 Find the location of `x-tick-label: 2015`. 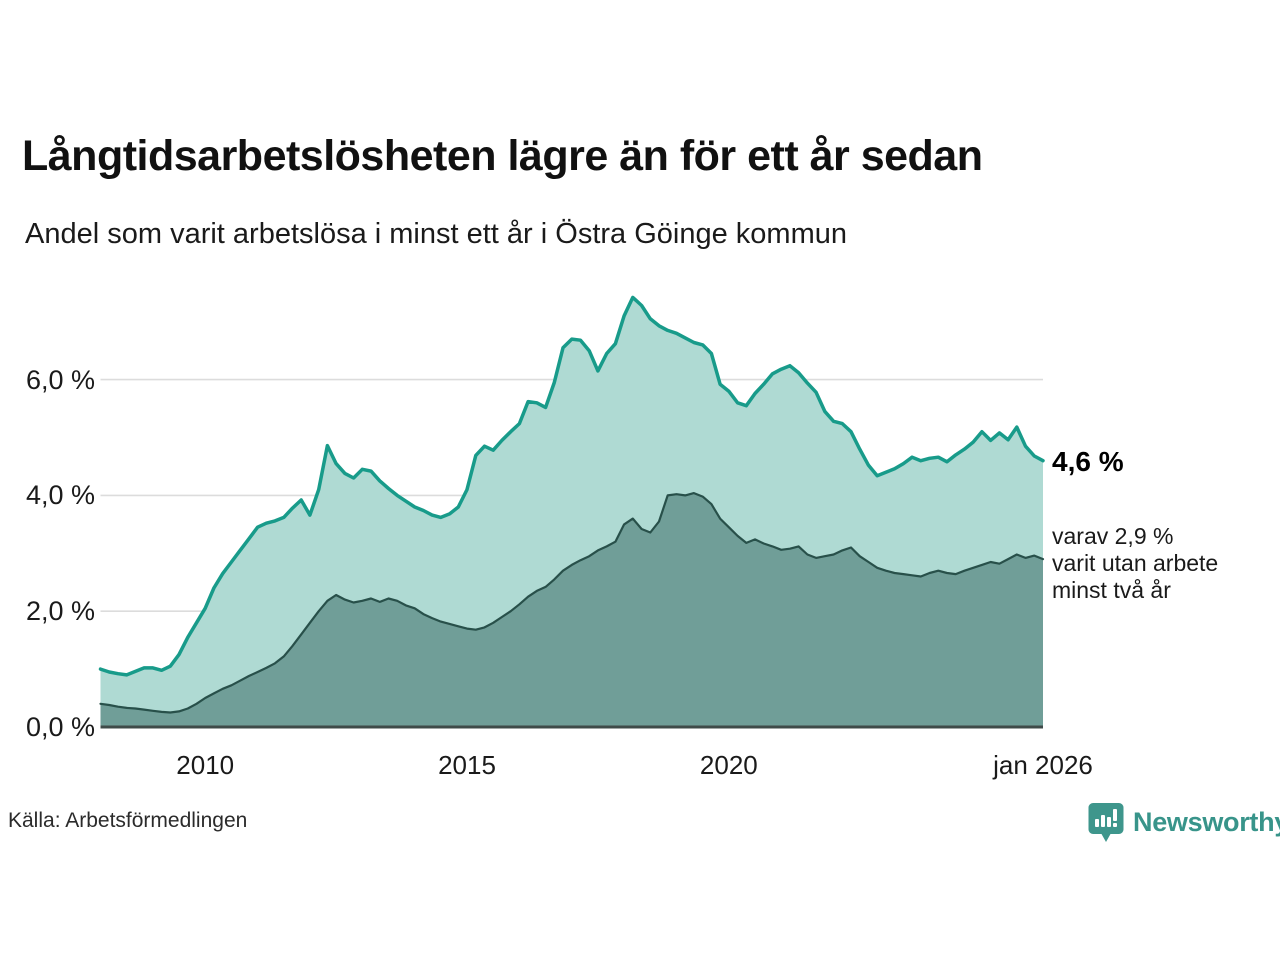

x-tick-label: 2015 is located at coordinates (467, 765).